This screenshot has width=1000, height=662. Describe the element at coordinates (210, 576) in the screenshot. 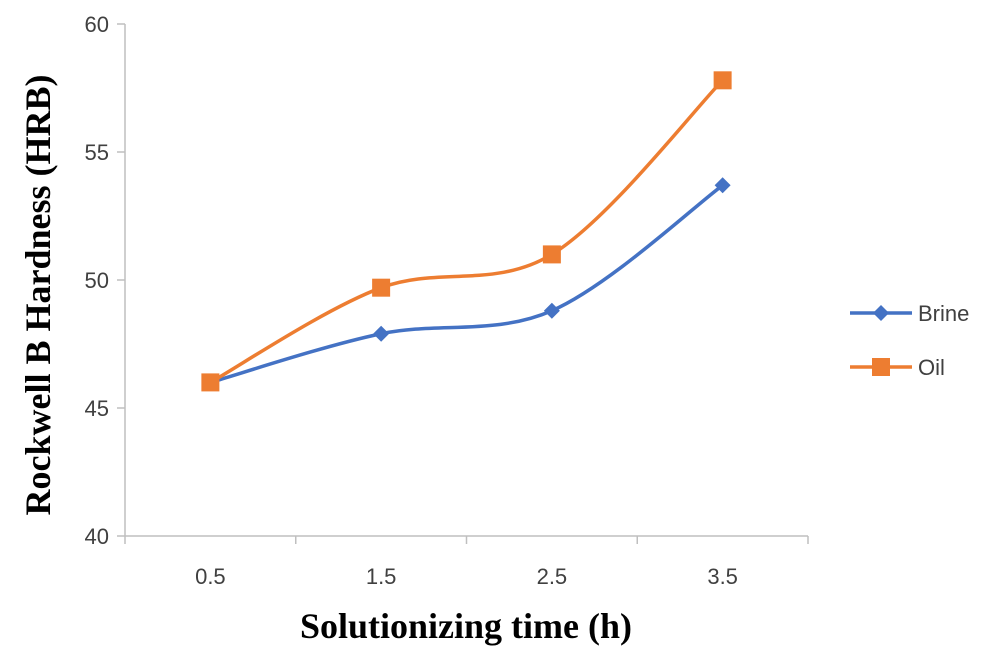

I see `x-tick-label: 0.5` at that location.